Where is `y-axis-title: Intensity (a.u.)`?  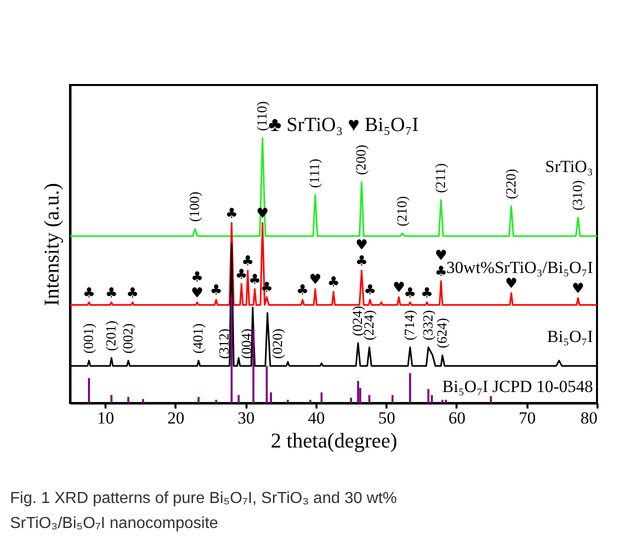 y-axis-title: Intensity (a.u.) is located at coordinates (52, 244).